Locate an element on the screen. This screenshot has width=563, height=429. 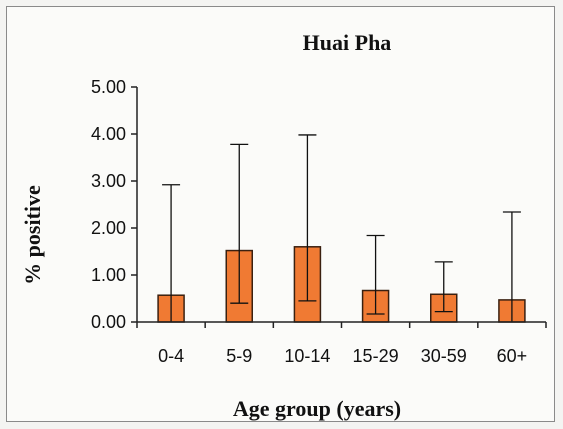
x-tick-label: 5-9 is located at coordinates (239, 356).